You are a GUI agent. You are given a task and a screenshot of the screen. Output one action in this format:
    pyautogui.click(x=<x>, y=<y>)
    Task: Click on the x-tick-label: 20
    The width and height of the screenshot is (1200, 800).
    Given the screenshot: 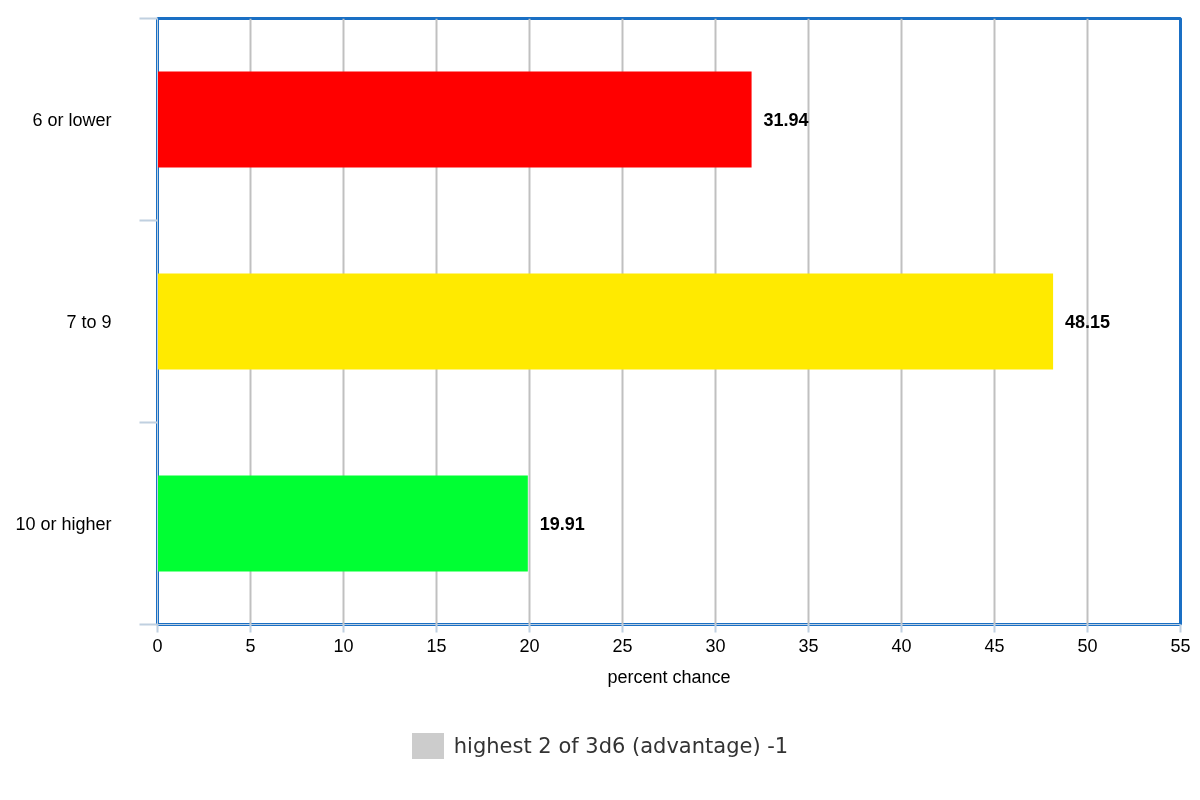 What is the action you would take?
    pyautogui.click(x=529, y=645)
    